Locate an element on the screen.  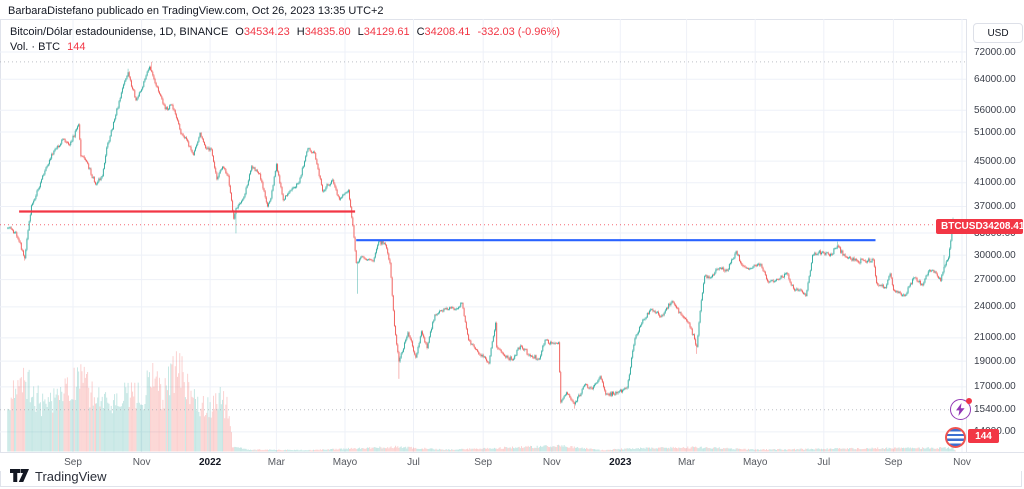
price-axis-label: 17000.00 is located at coordinates (995, 387).